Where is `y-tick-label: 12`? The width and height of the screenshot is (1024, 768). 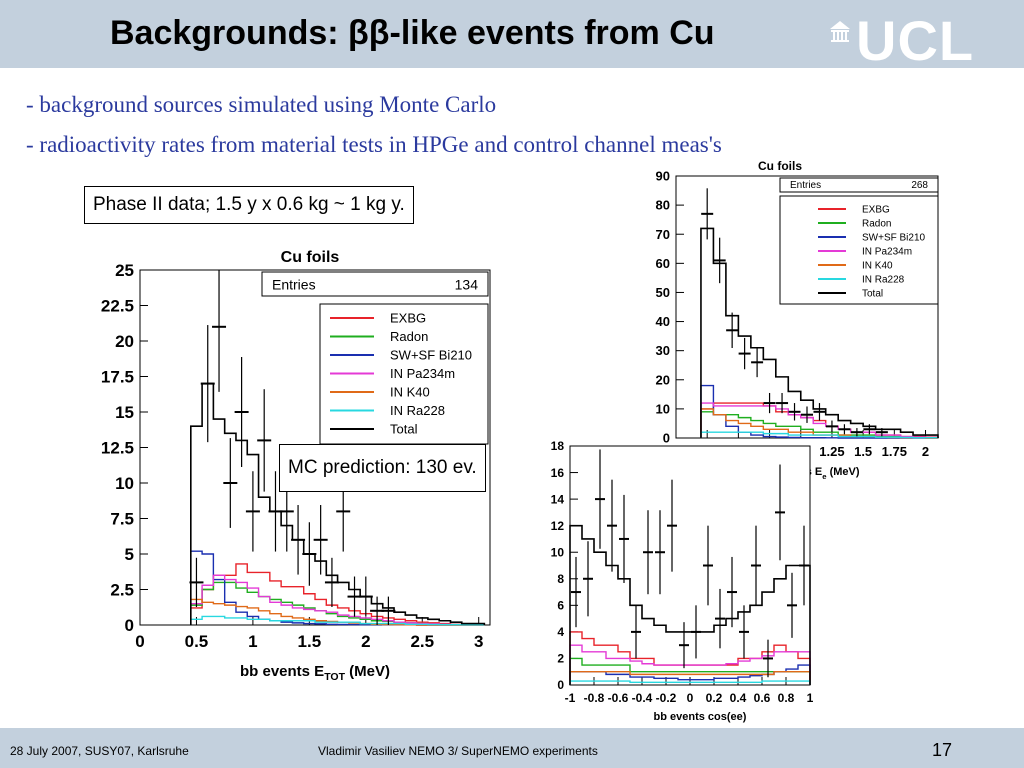 y-tick-label: 12 is located at coordinates (558, 526).